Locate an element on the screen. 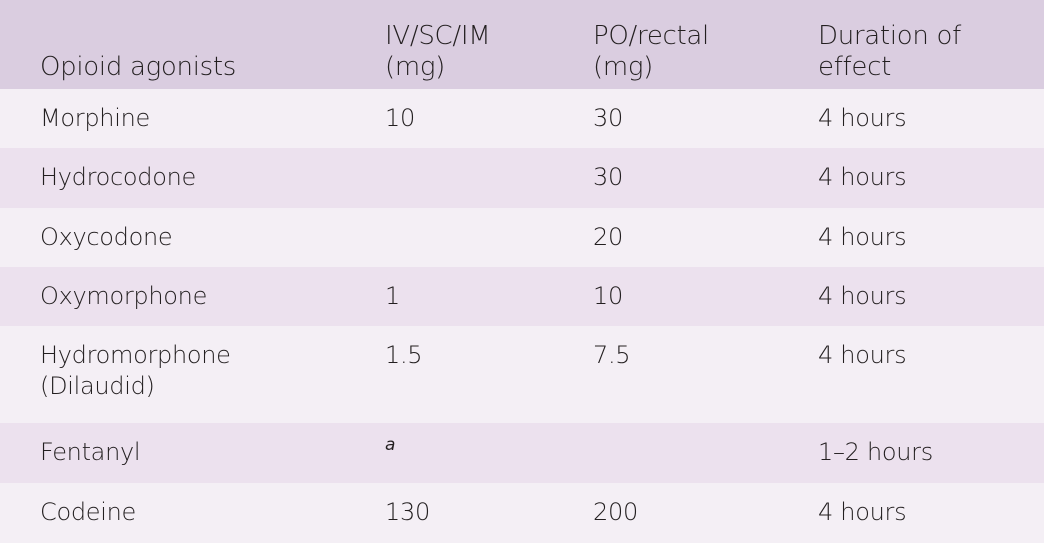 This screenshot has height=543, width=1044. table-row: Oxycodone 20 4 hours is located at coordinates (522, 237).